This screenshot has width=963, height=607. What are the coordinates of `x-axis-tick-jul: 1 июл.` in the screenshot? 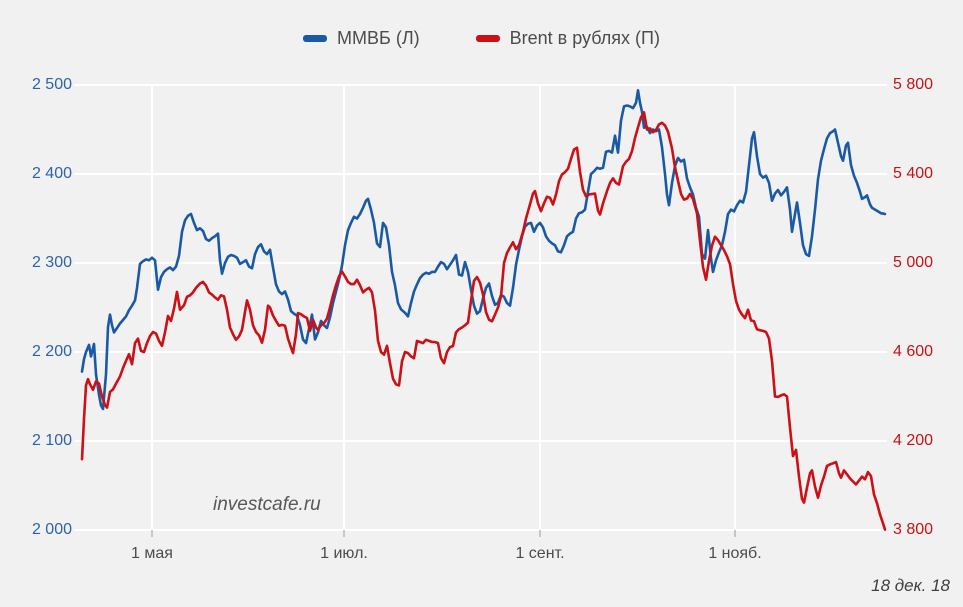 It's located at (344, 553).